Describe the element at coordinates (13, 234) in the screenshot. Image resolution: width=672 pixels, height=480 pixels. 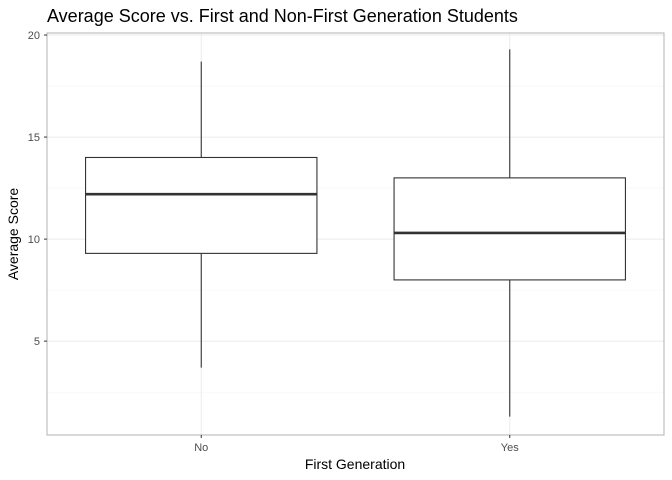
I see `y-axis-title: Average Score` at that location.